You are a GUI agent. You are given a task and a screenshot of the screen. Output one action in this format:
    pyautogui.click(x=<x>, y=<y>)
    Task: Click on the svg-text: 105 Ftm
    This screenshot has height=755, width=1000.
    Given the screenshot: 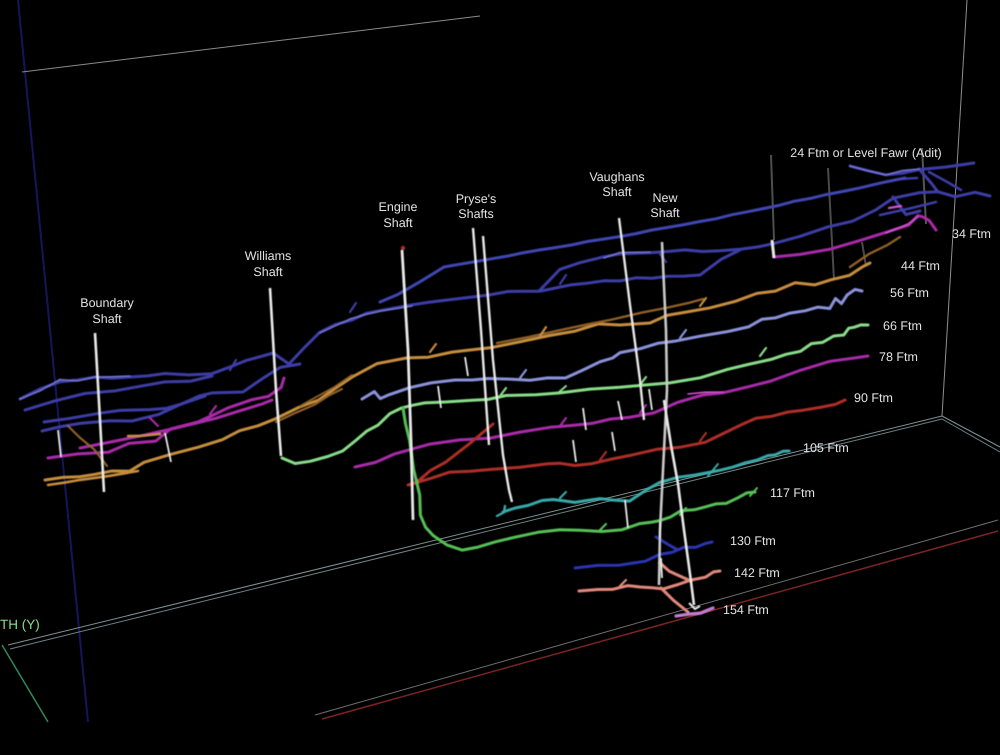 What is the action you would take?
    pyautogui.click(x=826, y=448)
    